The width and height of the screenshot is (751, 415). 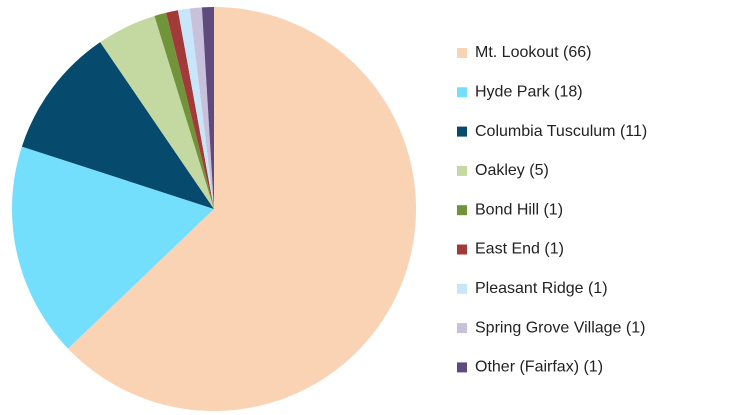 I want to click on legend-label: Columbia Tusculum (11), so click(x=561, y=131).